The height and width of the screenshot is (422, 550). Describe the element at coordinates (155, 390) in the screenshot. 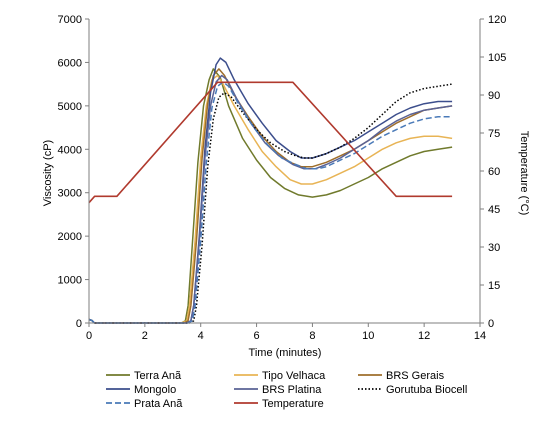

I see `legend-label-3: Mongolo` at that location.